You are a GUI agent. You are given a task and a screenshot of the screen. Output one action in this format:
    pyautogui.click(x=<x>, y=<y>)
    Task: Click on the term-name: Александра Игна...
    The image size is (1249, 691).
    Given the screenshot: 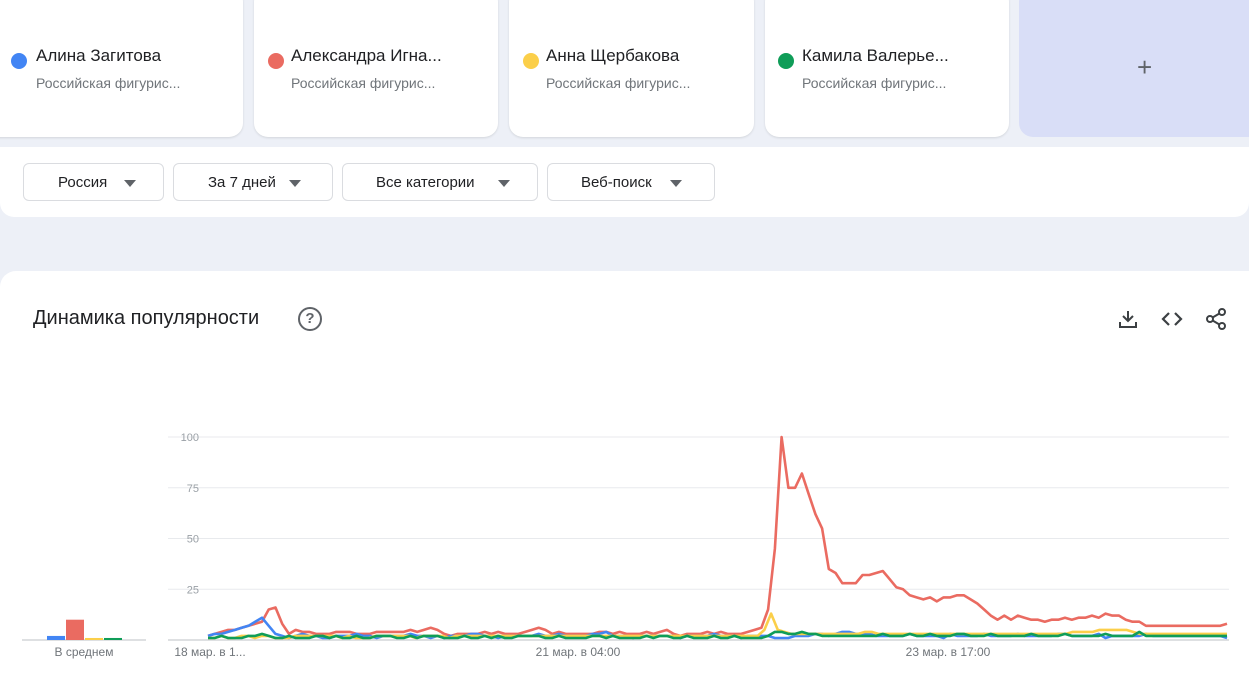 What is the action you would take?
    pyautogui.click(x=366, y=55)
    